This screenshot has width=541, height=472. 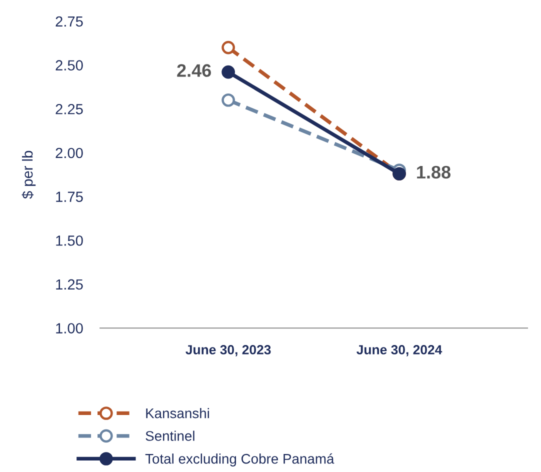 What do you see at coordinates (194, 70) in the screenshot?
I see `data-label: 2.46` at bounding box center [194, 70].